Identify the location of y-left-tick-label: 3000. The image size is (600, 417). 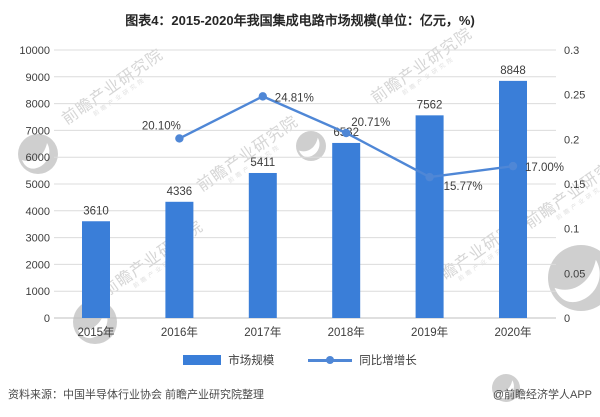
(38, 239).